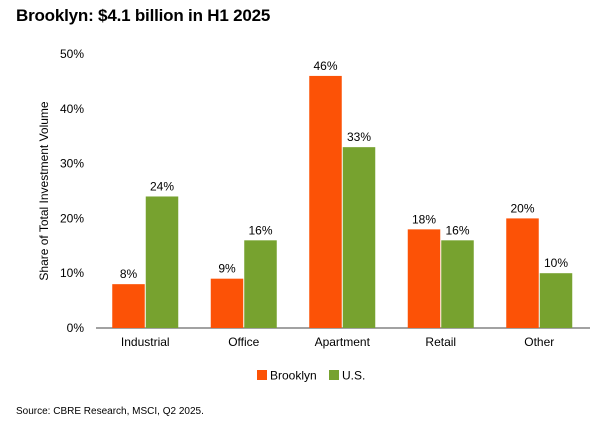 This screenshot has width=593, height=434. Describe the element at coordinates (129, 274) in the screenshot. I see `bar-data-label: 8%` at that location.